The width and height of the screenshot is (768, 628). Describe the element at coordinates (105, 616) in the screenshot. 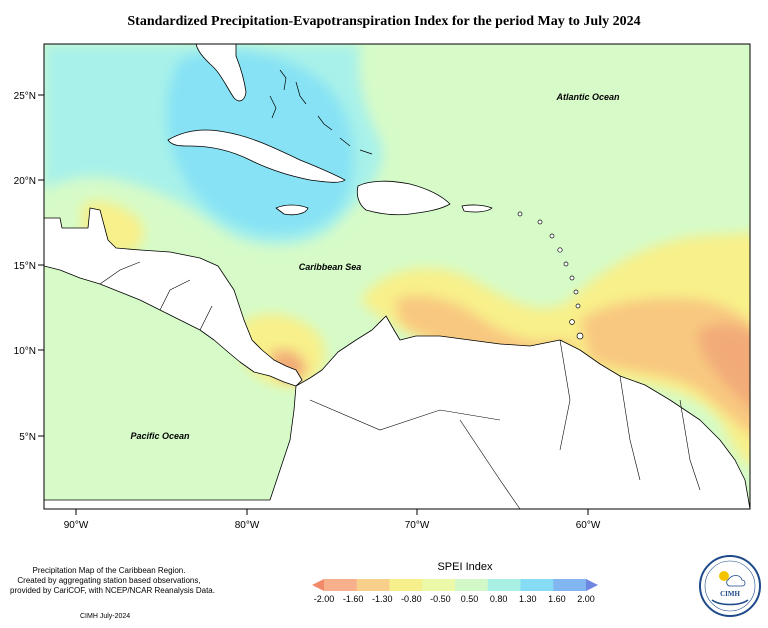

I see `footer-note: CIMH July-2024` at that location.